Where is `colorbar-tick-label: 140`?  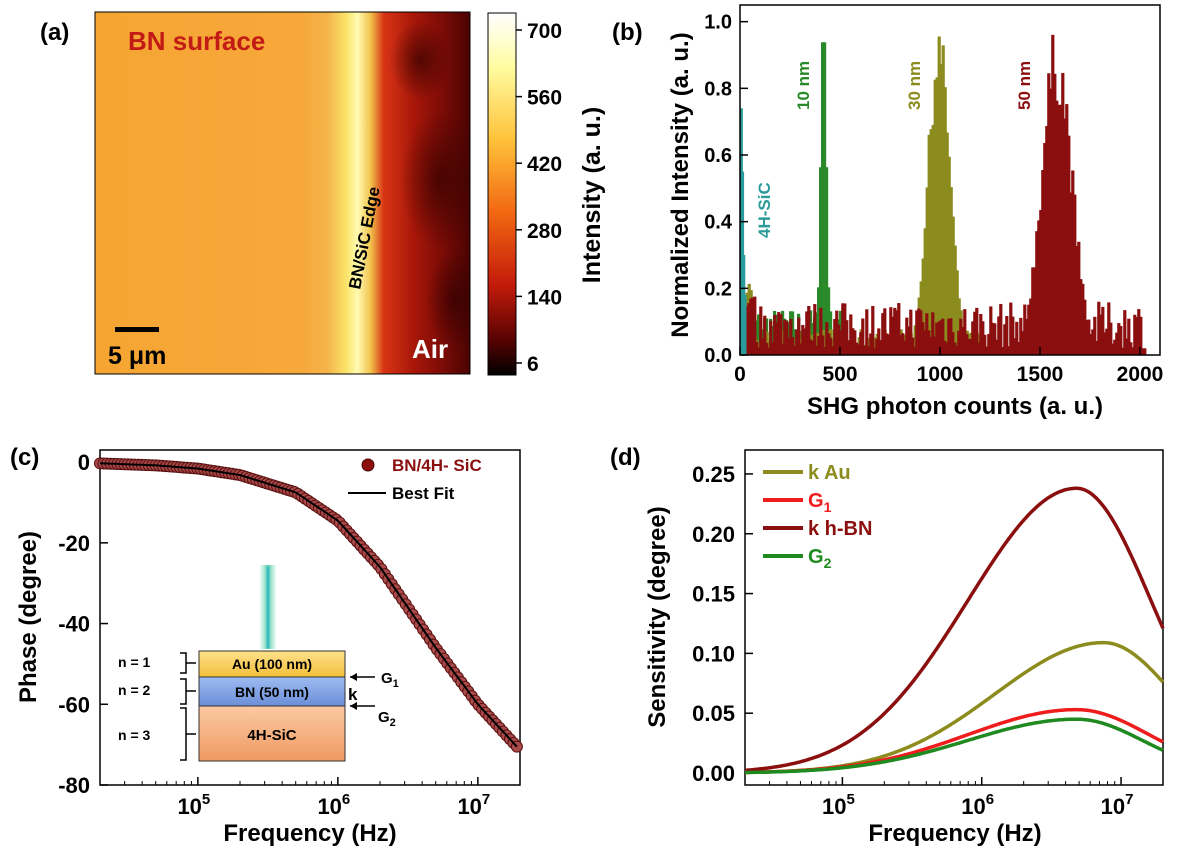 colorbar-tick-label: 140 is located at coordinates (544, 297).